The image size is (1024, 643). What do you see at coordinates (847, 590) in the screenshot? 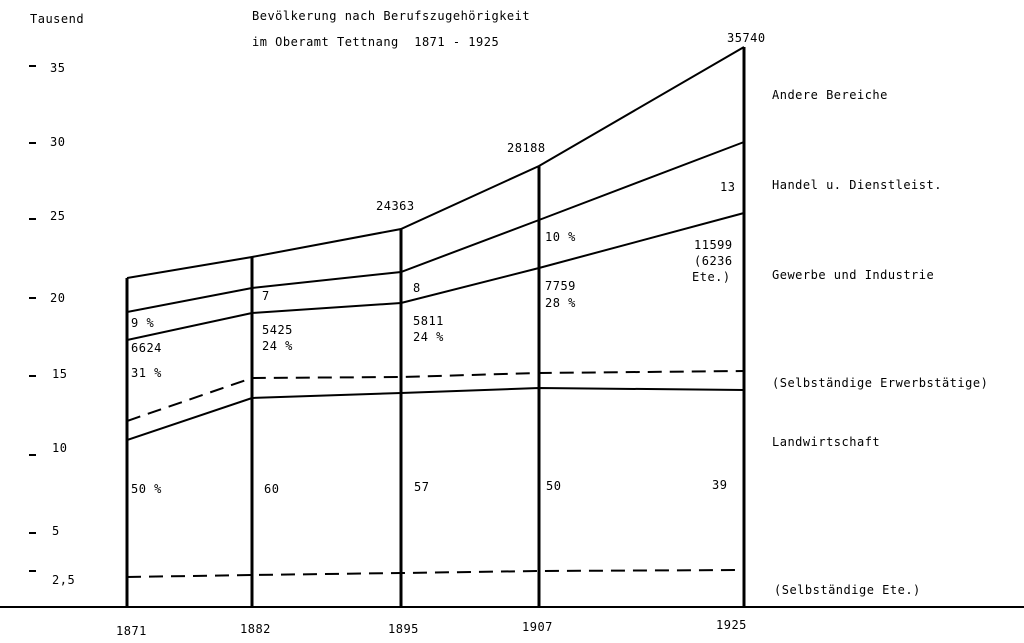
I see `legend-selbstaendige-ete: (Selbständige Ete.)` at bounding box center [847, 590].